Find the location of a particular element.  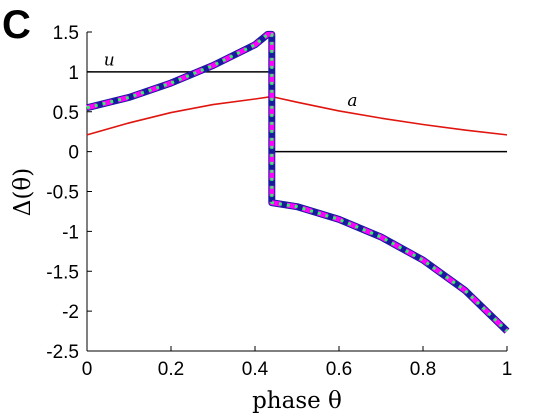

x-tick-label: 0.8 is located at coordinates (423, 369).